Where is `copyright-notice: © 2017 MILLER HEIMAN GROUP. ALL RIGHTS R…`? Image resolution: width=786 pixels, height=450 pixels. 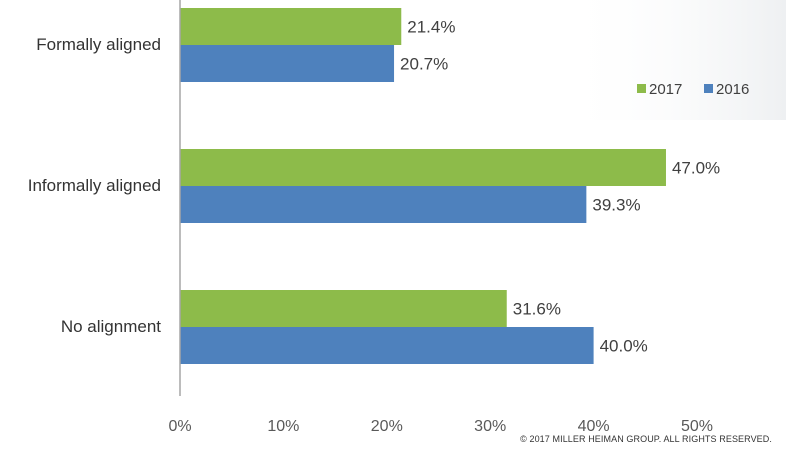
copyright-notice: © 2017 MILLER HEIMAN GROUP. ALL RIGHTS R… is located at coordinates (646, 439).